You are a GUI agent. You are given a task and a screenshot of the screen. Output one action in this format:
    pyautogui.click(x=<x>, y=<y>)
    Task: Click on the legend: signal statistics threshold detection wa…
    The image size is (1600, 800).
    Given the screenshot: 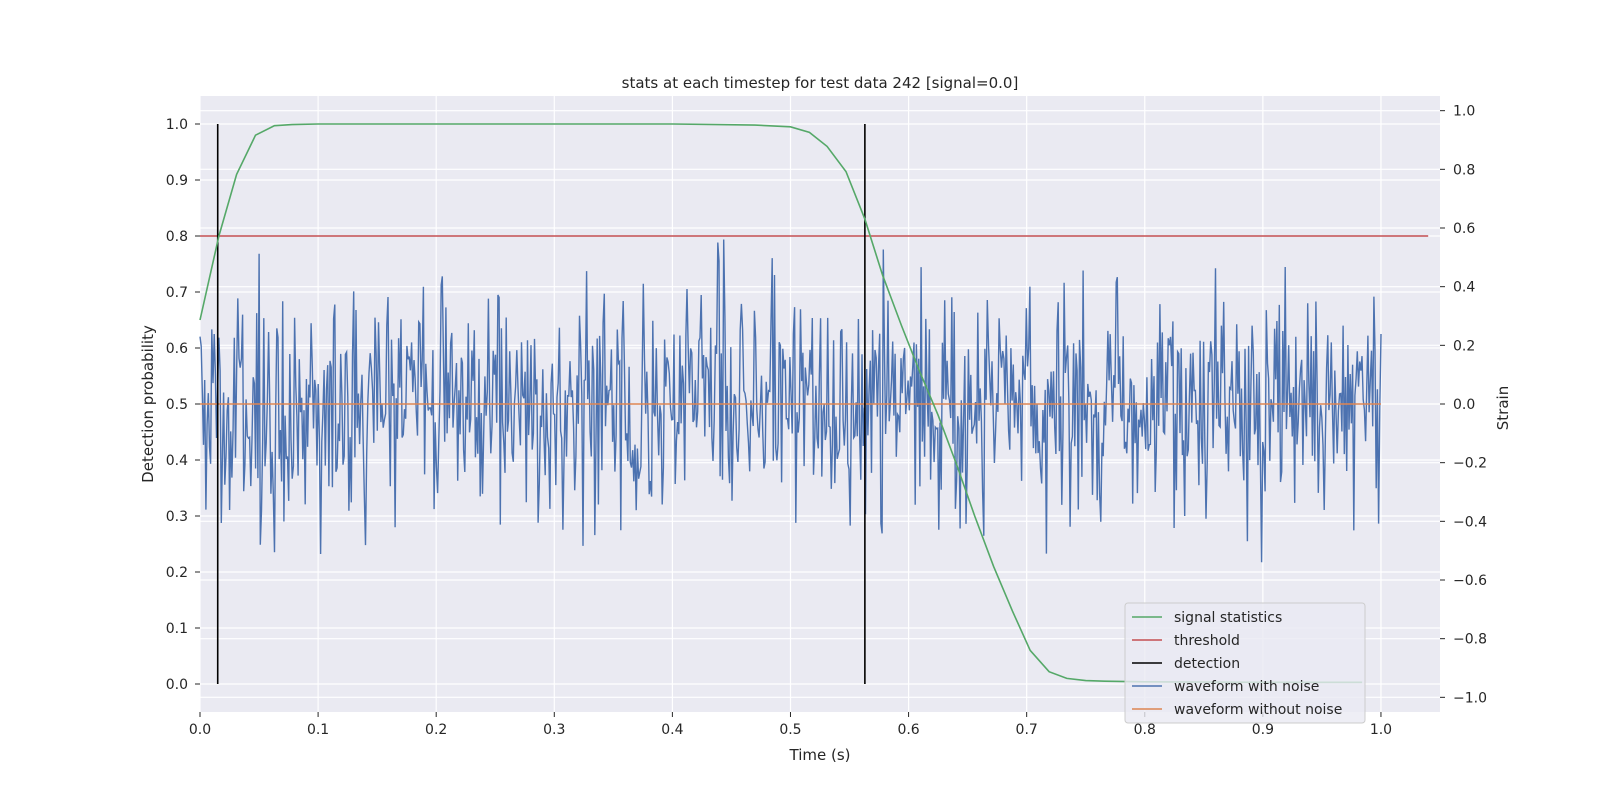 What is the action you would take?
    pyautogui.click(x=1245, y=663)
    